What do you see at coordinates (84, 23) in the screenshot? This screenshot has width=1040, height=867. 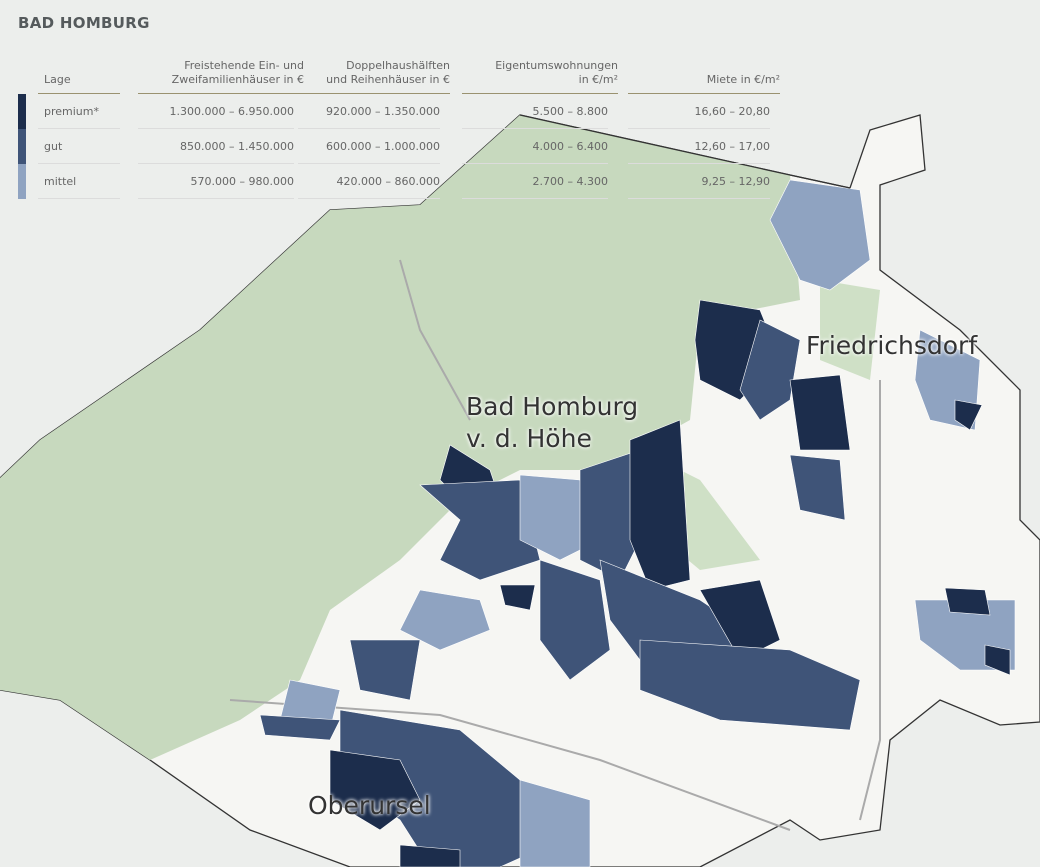 I see `page-title: BAD HOMBURG` at bounding box center [84, 23].